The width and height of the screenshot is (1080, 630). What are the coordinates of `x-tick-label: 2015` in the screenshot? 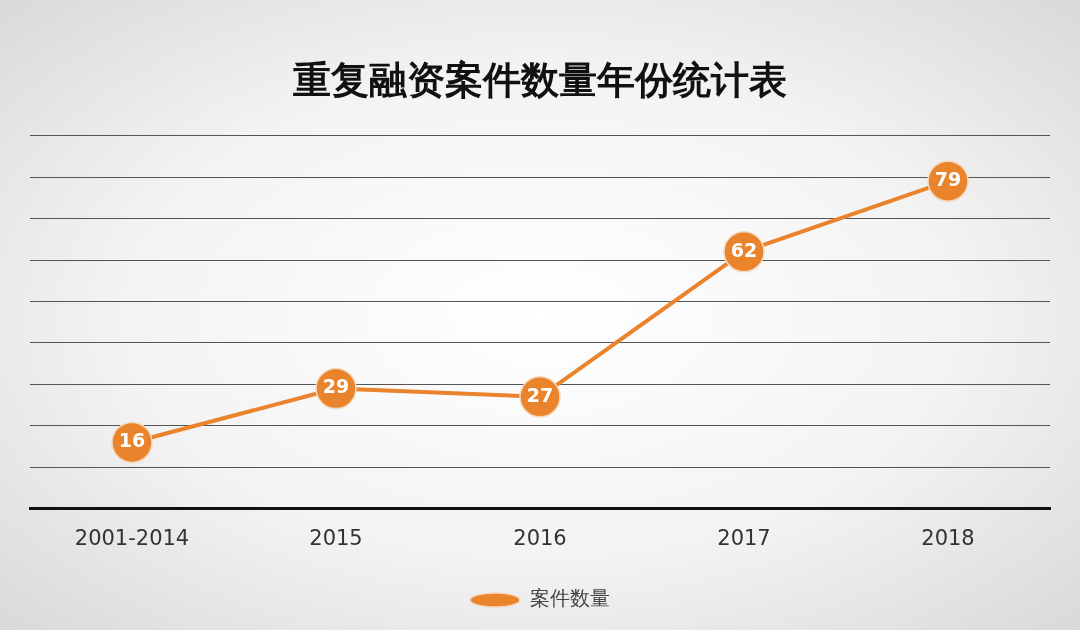 It's located at (336, 537).